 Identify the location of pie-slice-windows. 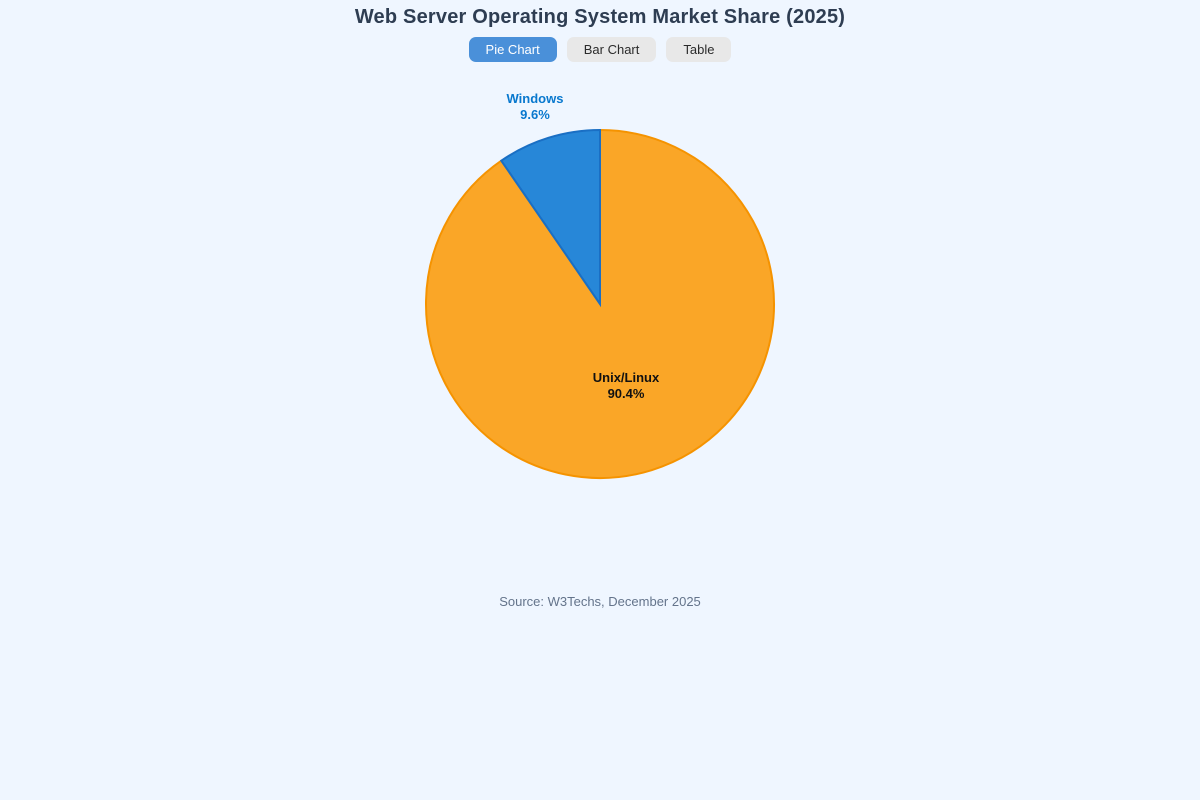
(550, 218).